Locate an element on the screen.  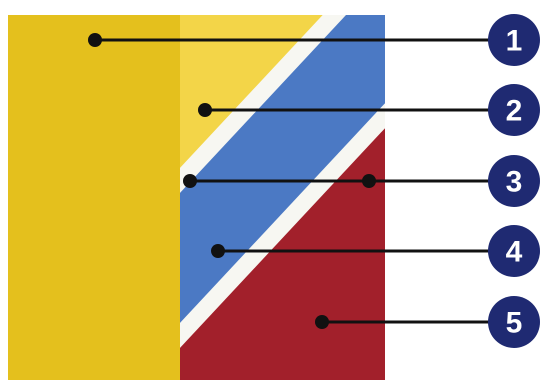
callout-number-2: 2 is located at coordinates (514, 111).